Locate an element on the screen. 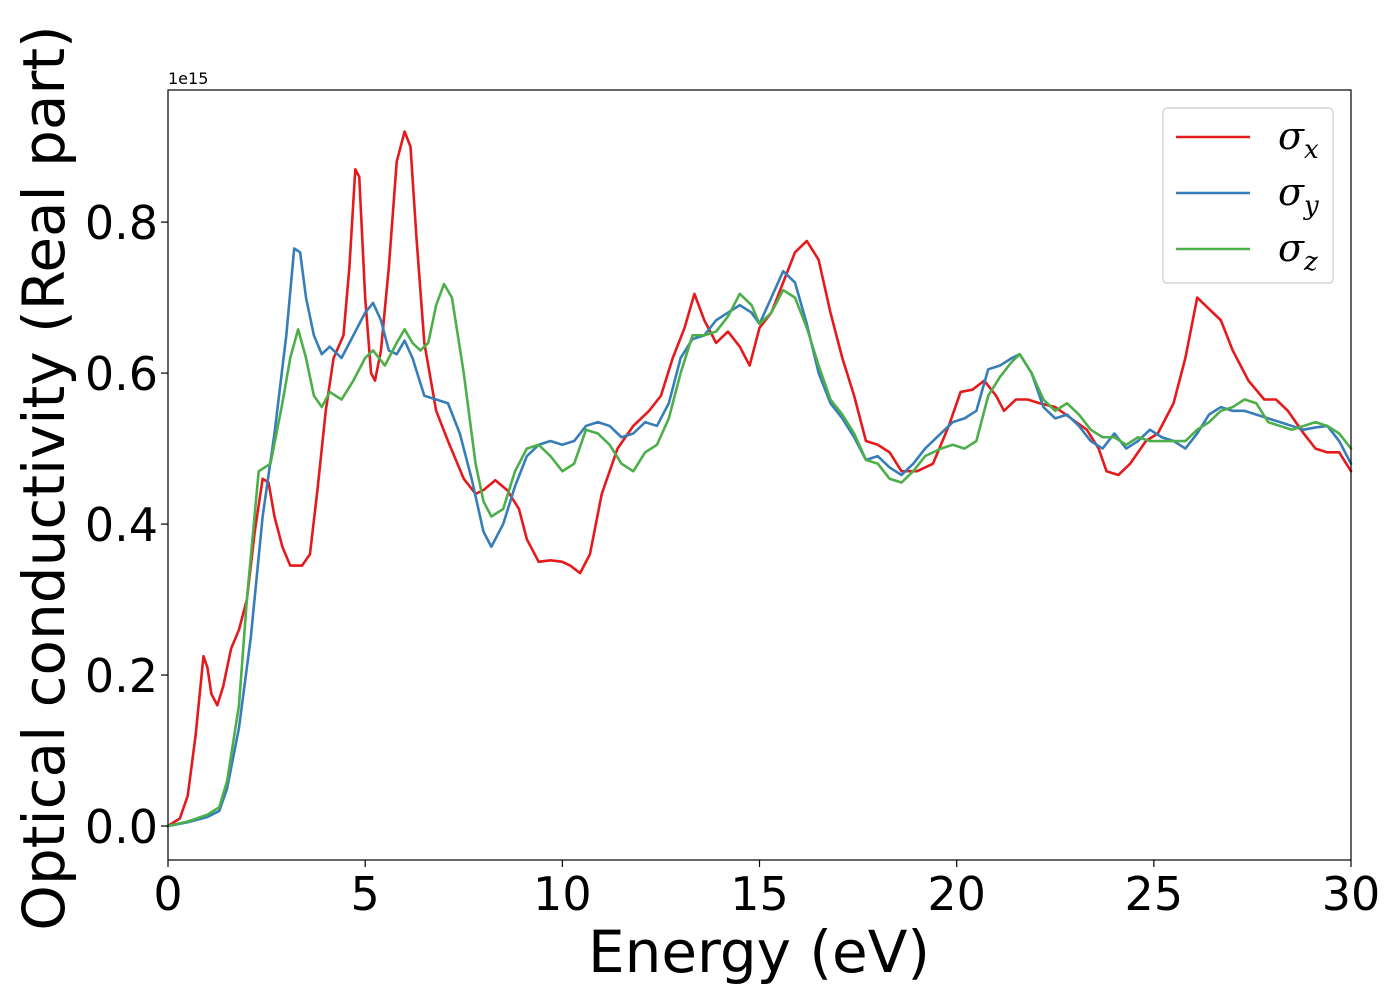 This screenshot has width=1400, height=1000. y-tick-label: 0.6 is located at coordinates (121, 374).